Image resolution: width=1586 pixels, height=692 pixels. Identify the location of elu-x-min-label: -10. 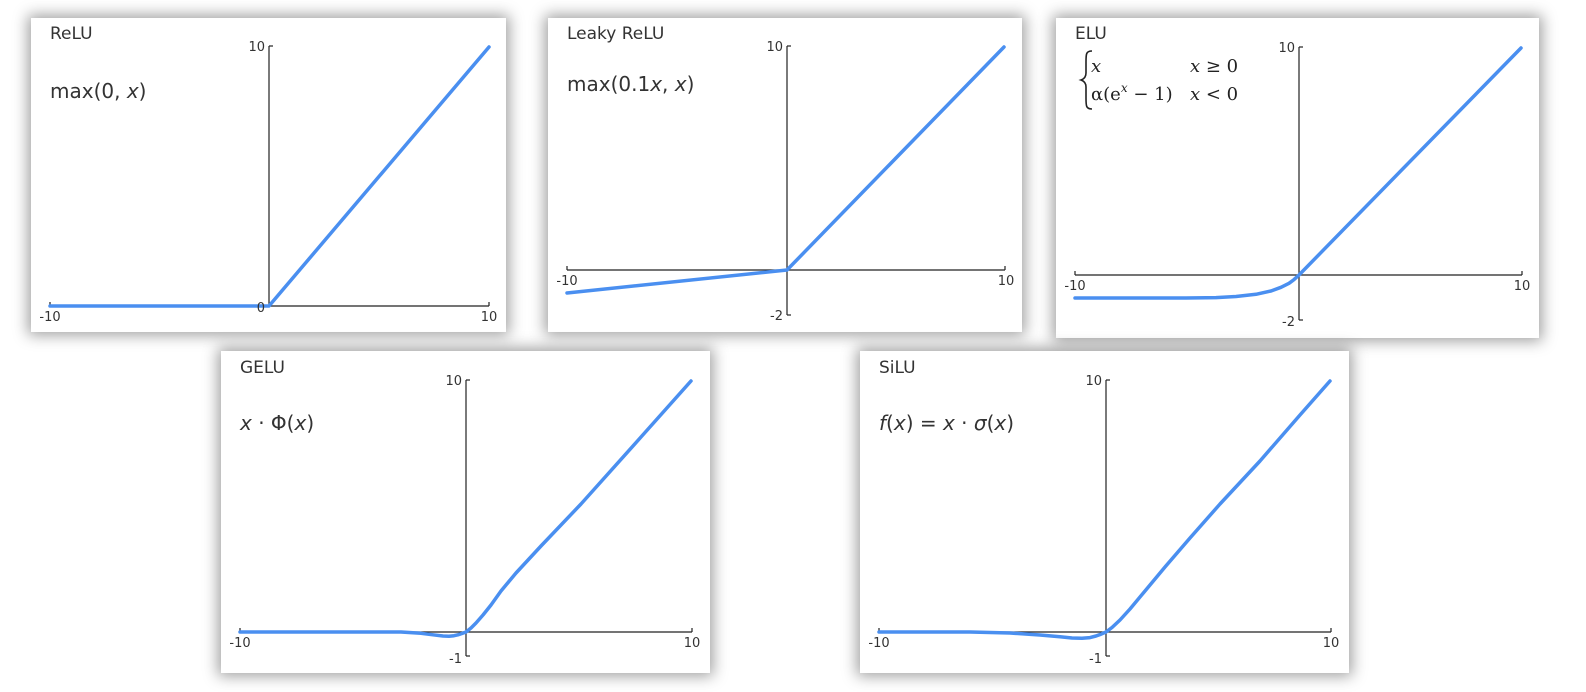
(1074, 286).